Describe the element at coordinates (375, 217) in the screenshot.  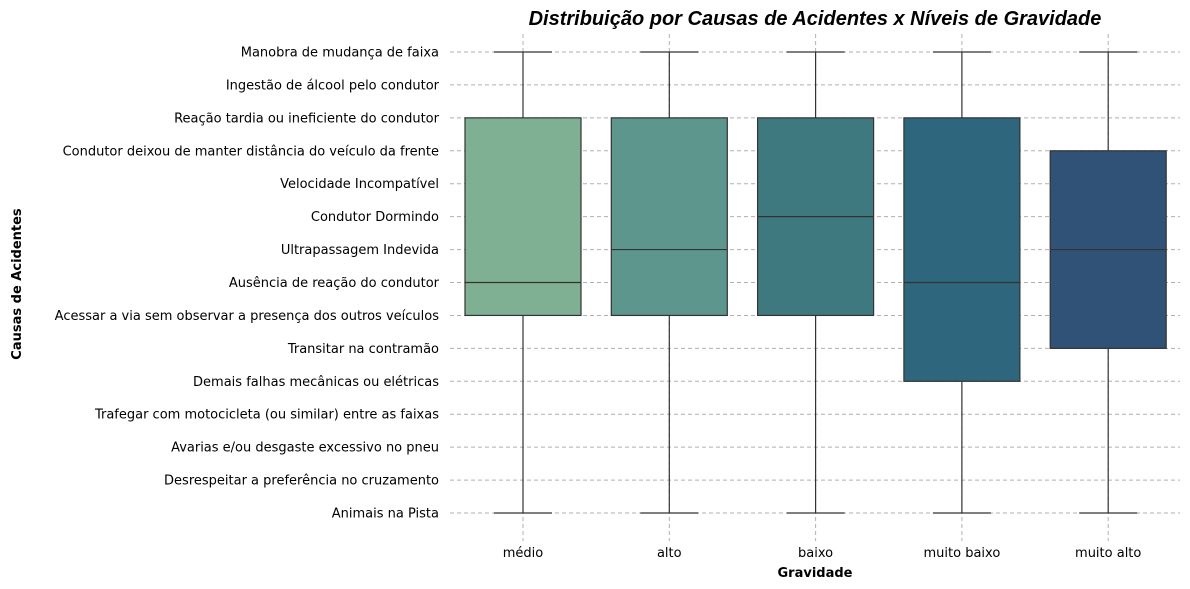
I see `y-tick-label: Condutor Dormindo` at that location.